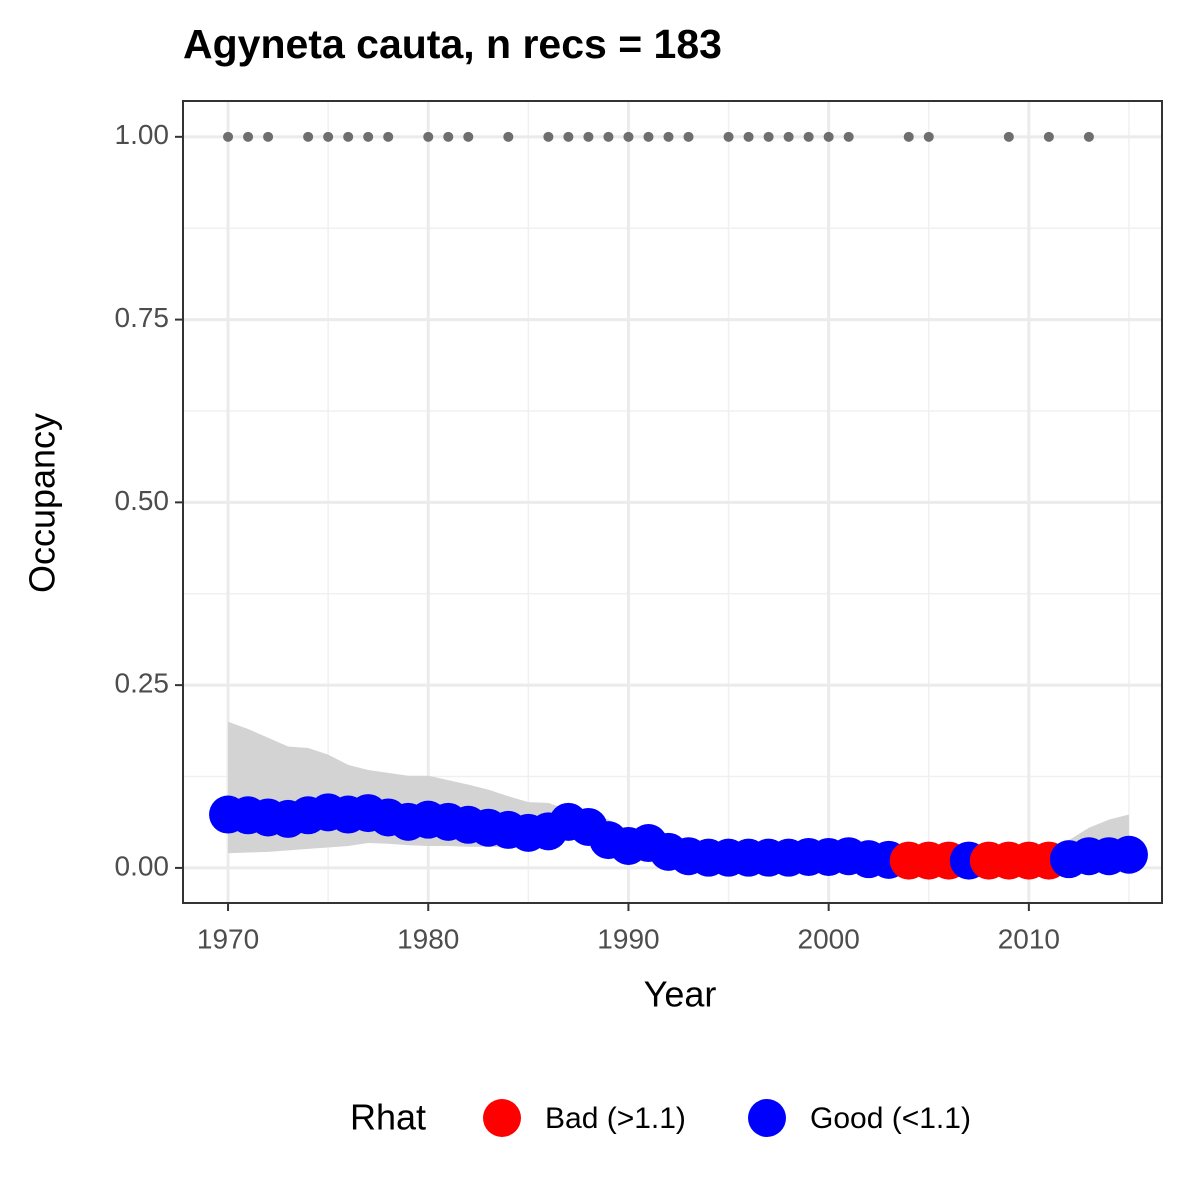  Describe the element at coordinates (42, 503) in the screenshot. I see `y-axis-label: Occupancy` at that location.